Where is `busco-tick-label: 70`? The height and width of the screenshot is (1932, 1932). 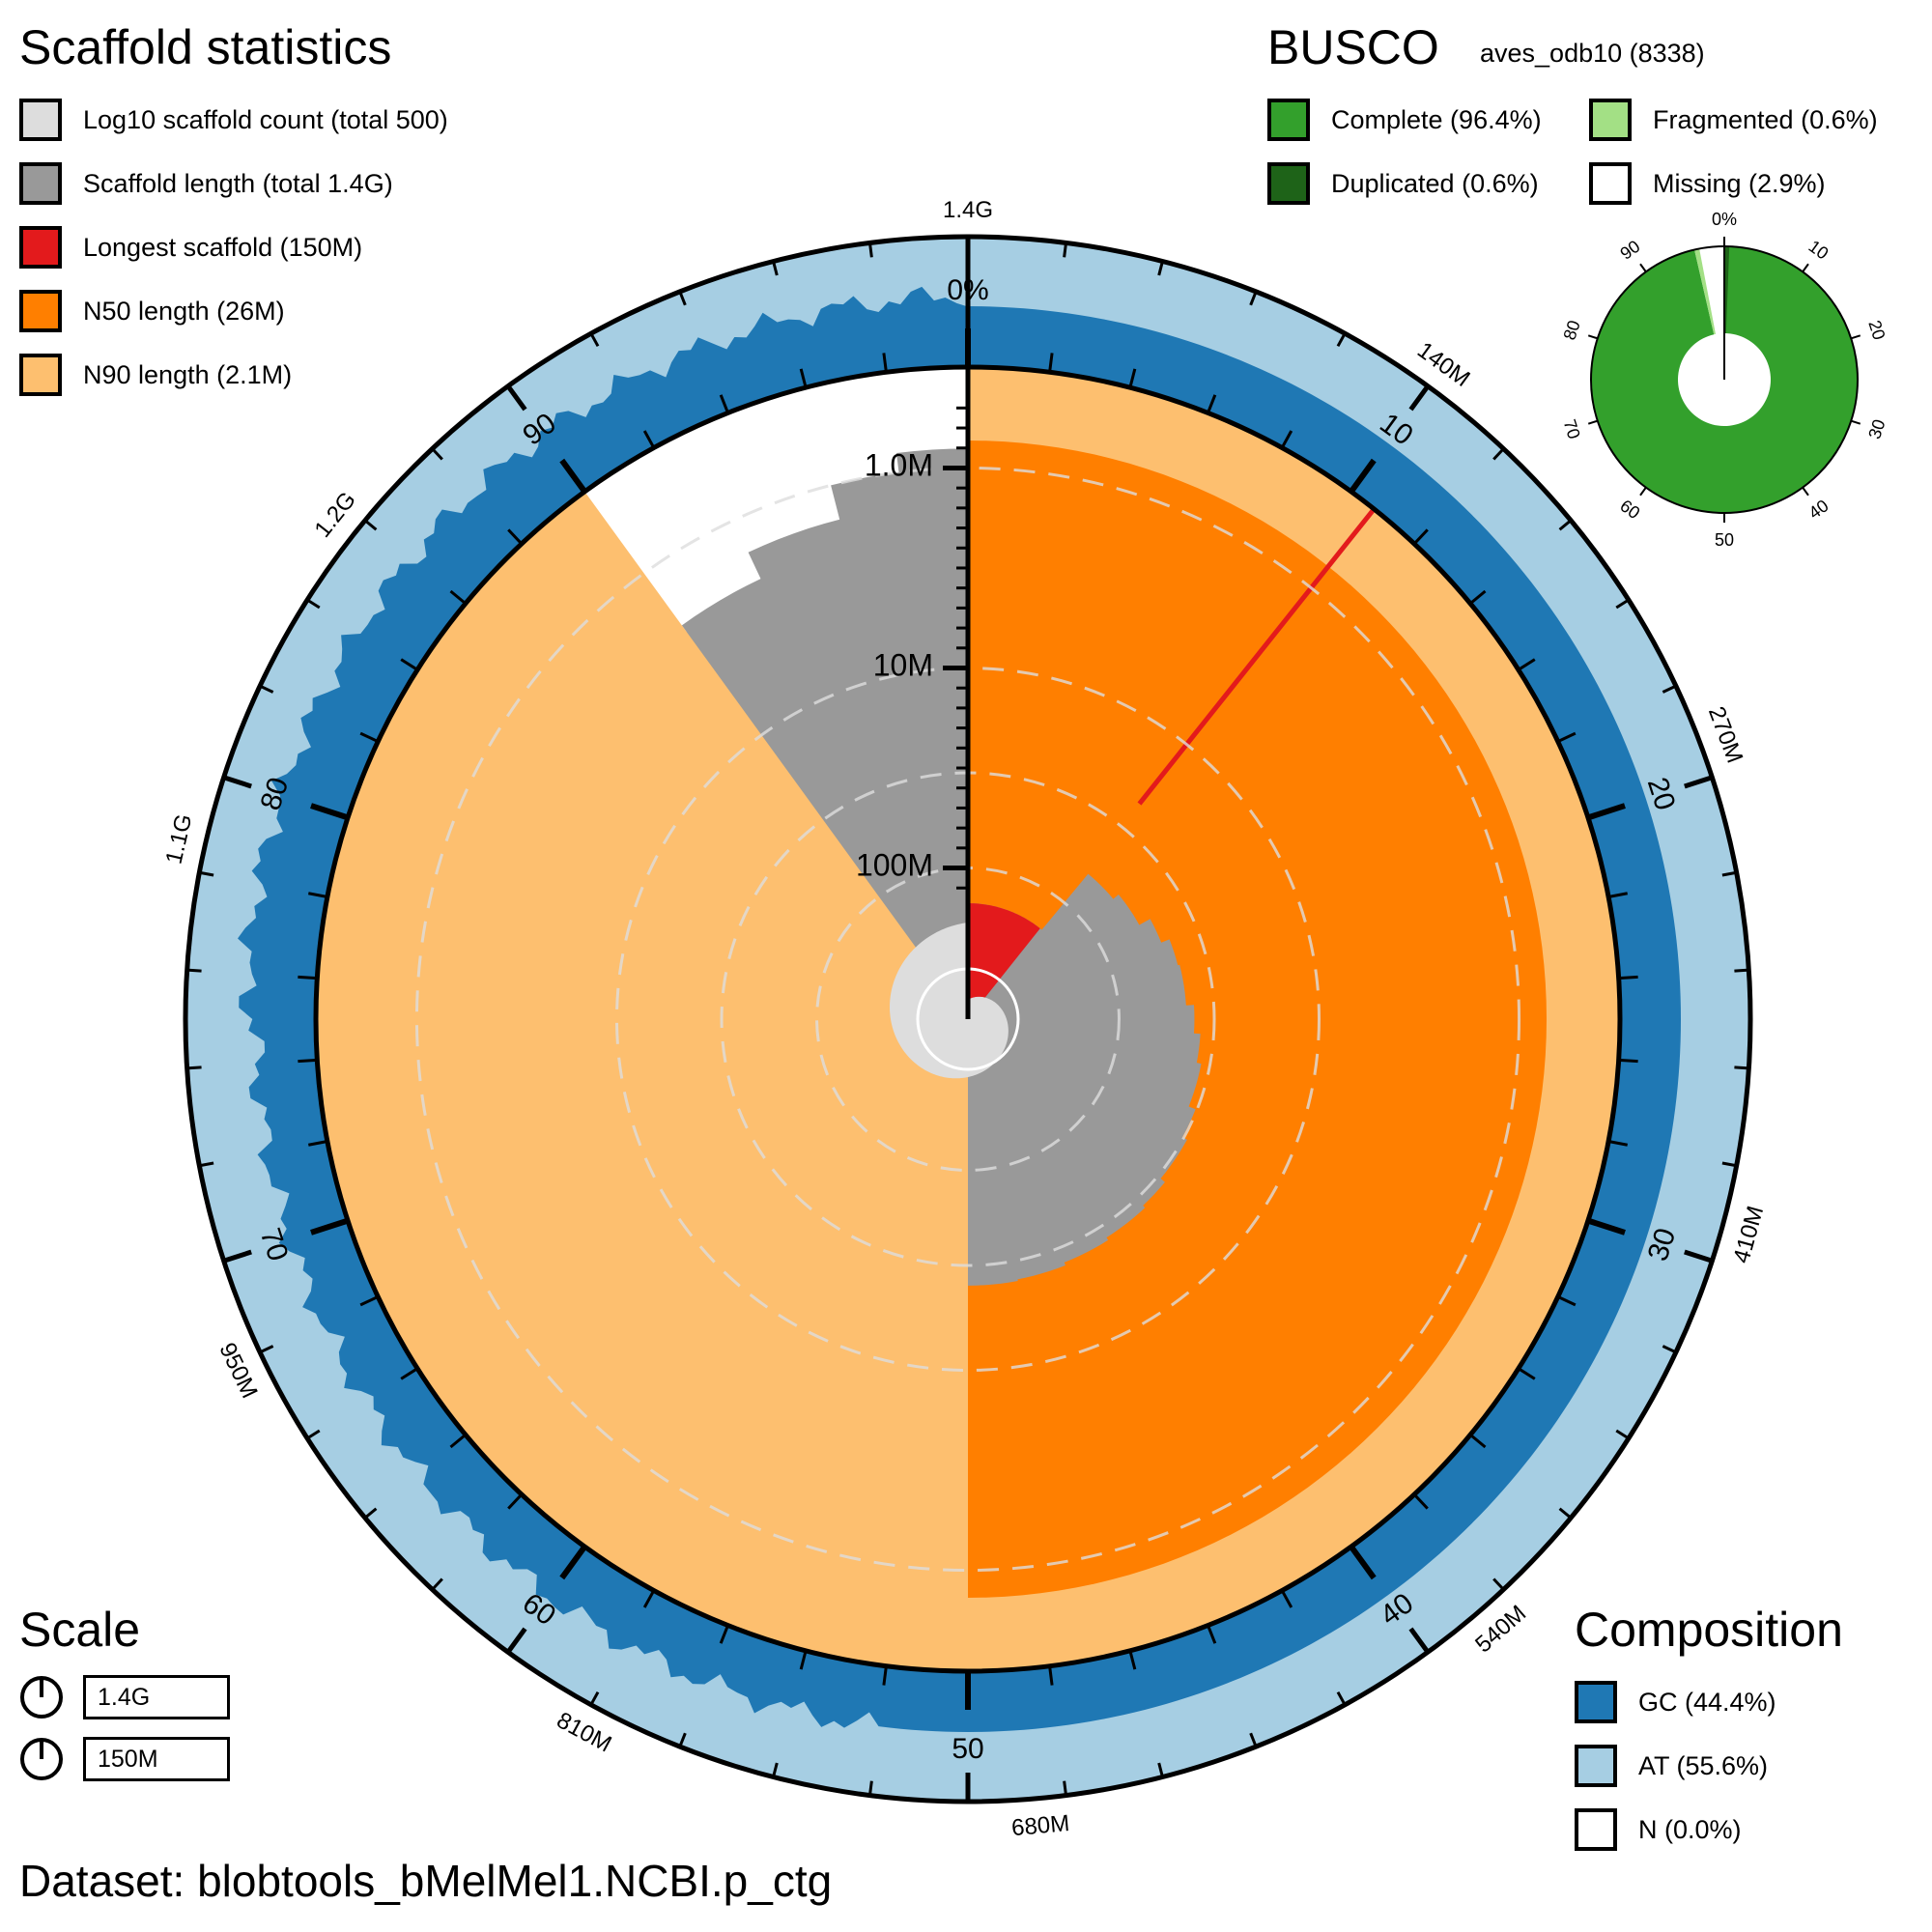
busco-tick-label: 70 is located at coordinates (1572, 429).